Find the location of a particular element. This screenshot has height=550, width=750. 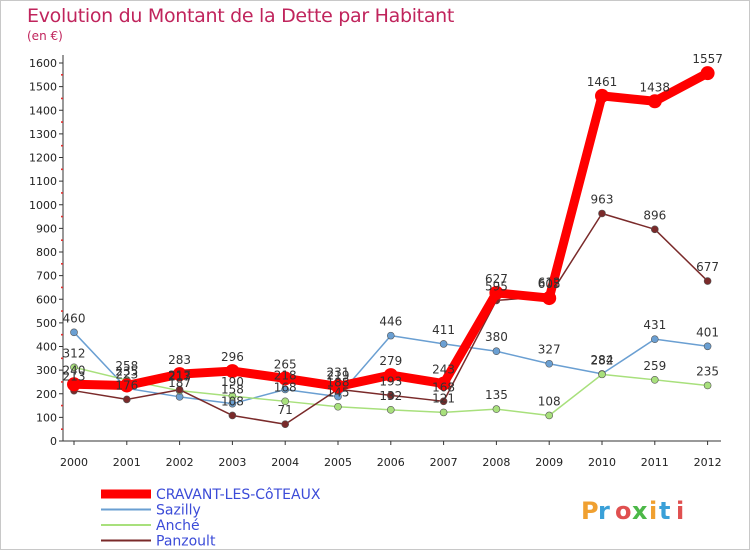

y-tick-label: 500 is located at coordinates (46, 323).